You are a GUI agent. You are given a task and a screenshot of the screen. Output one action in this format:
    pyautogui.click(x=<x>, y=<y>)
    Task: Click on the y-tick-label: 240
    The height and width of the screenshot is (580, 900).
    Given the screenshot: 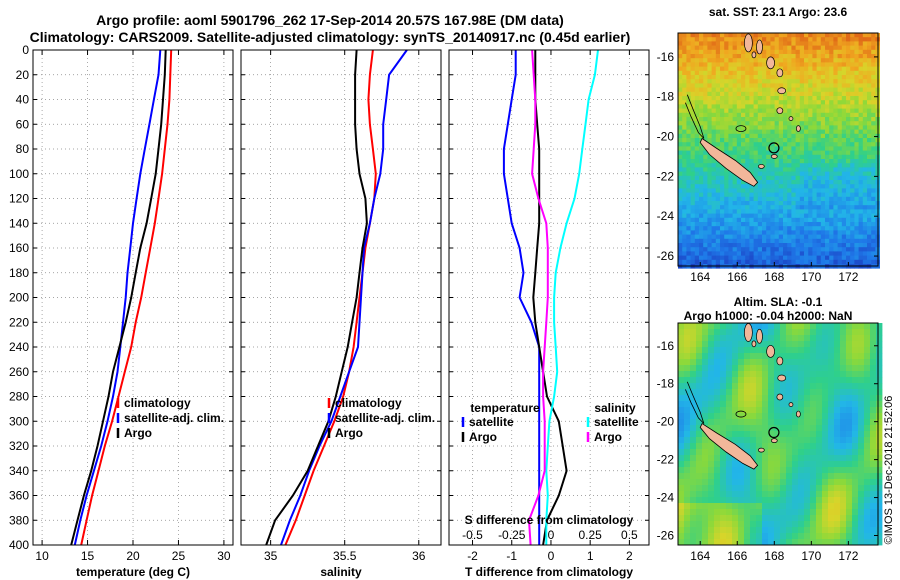 What is the action you would take?
    pyautogui.click(x=19, y=347)
    